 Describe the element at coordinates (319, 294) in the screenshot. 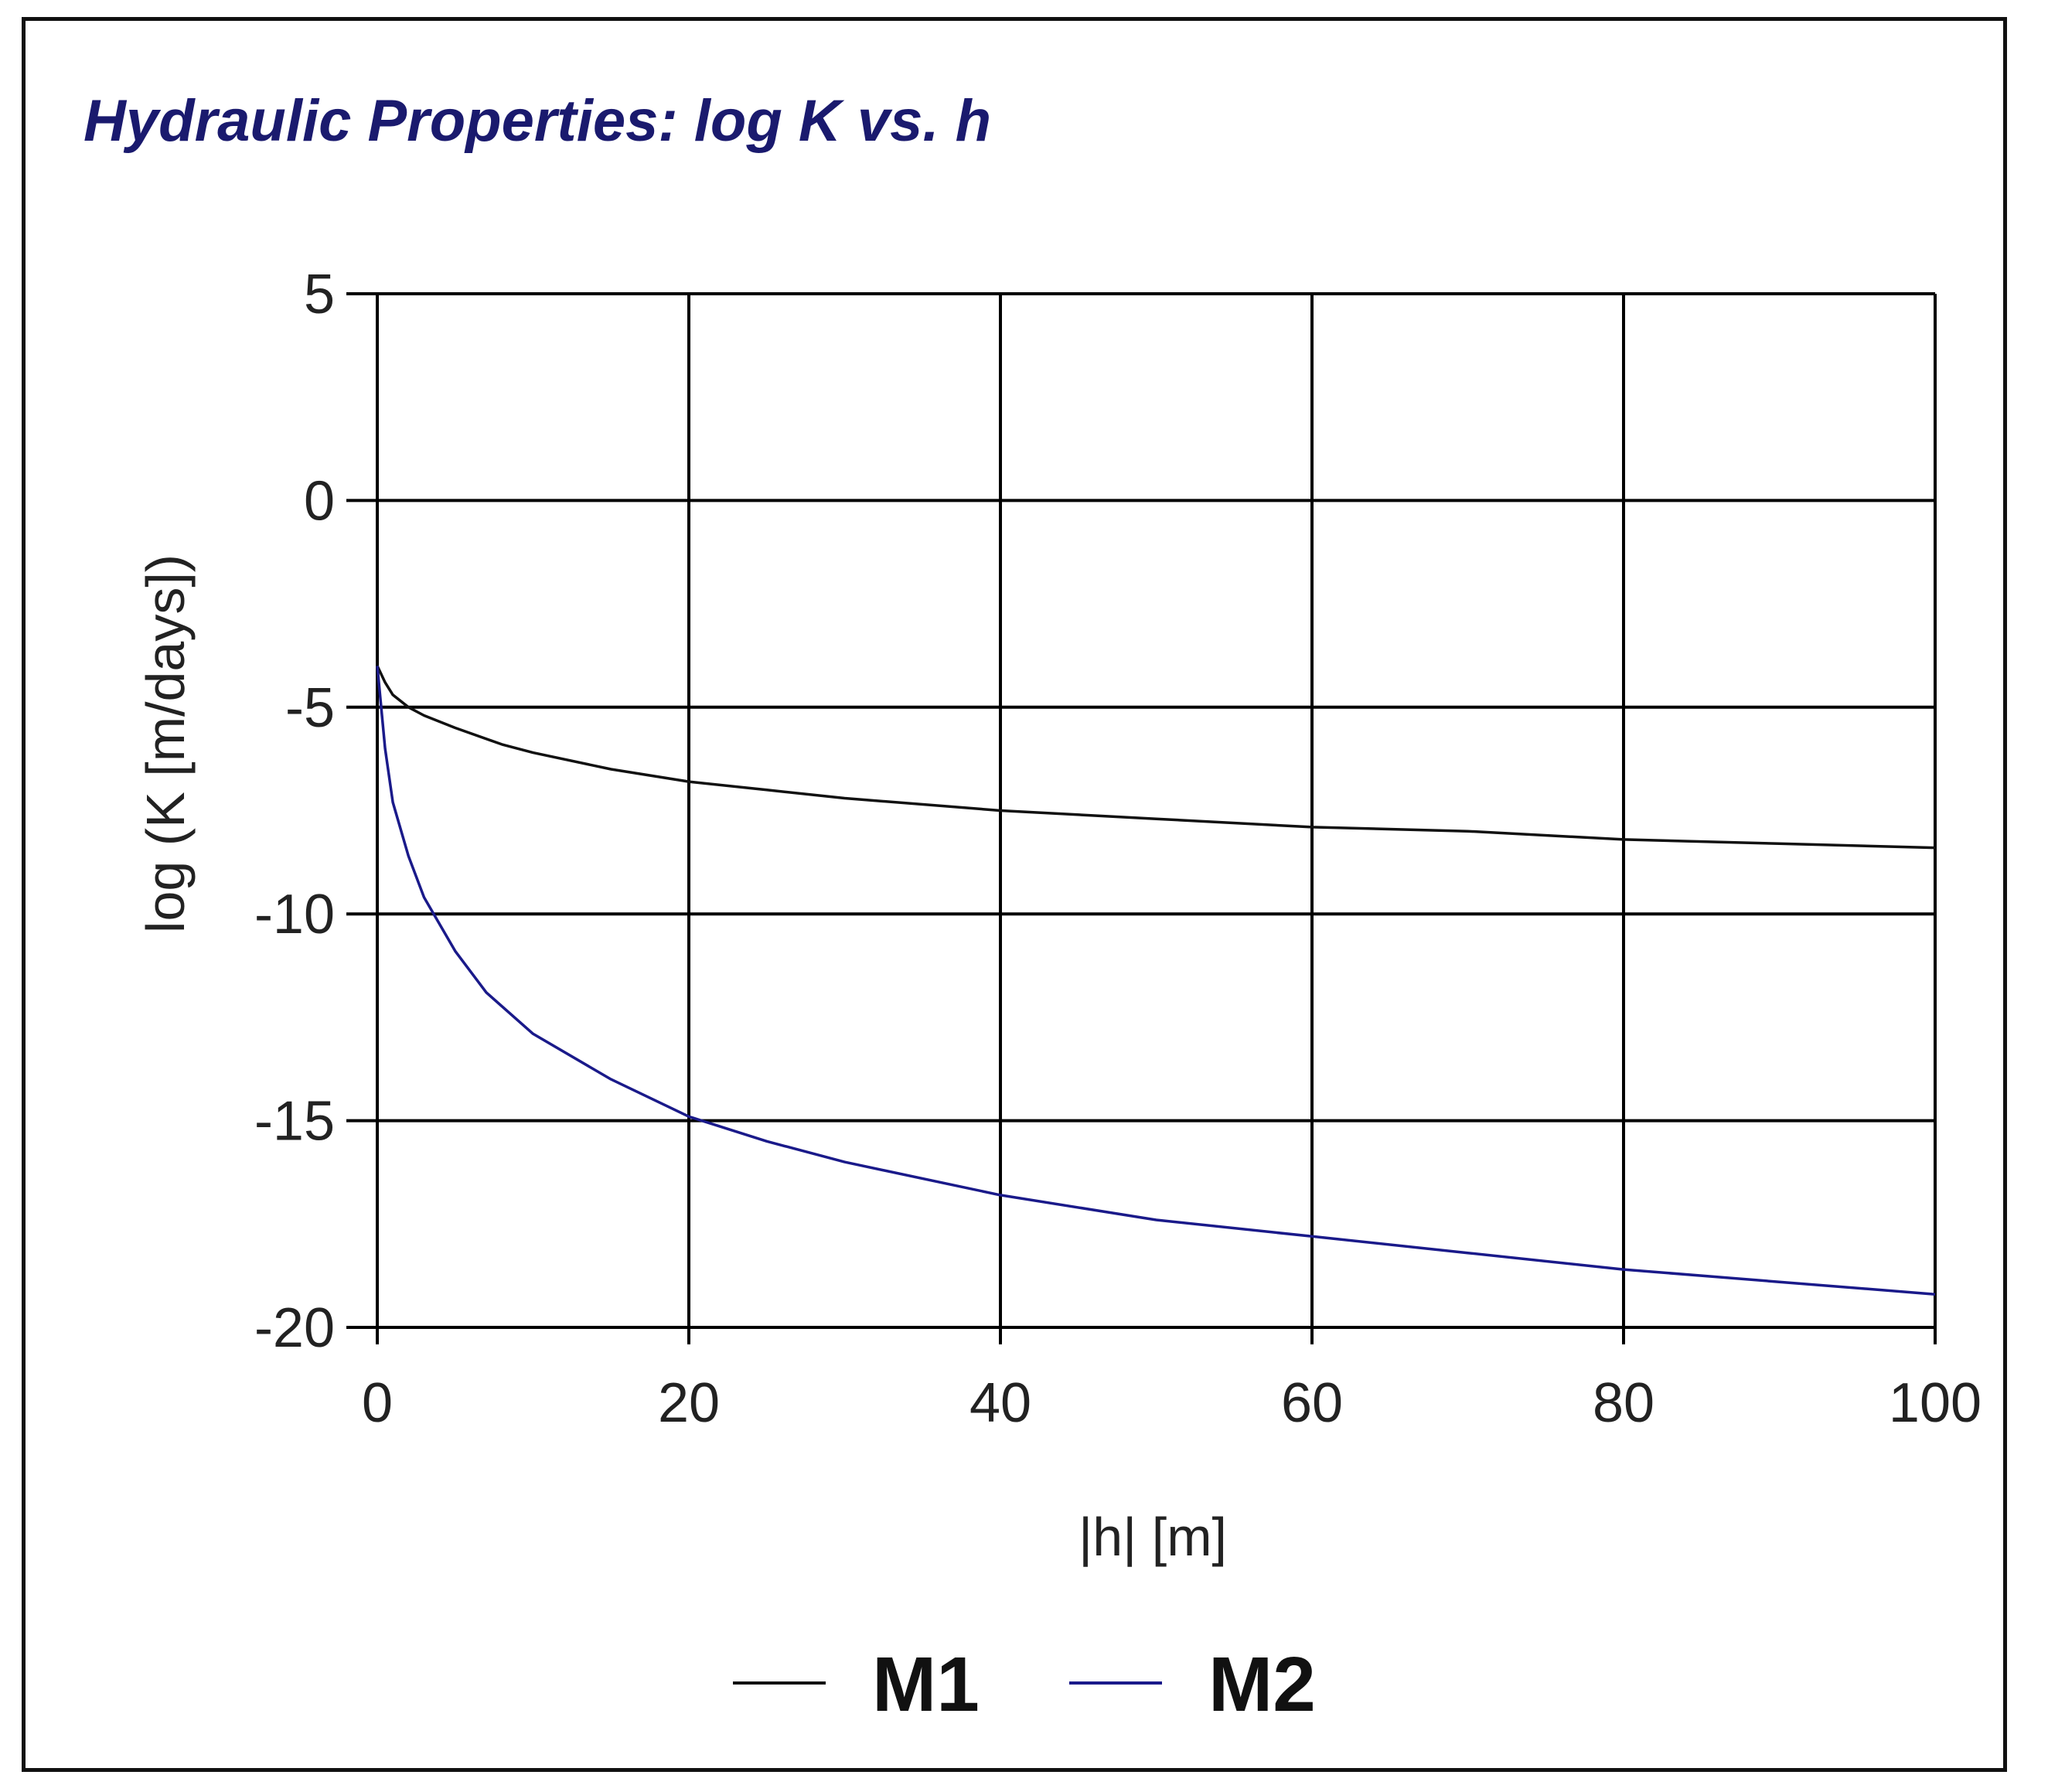

I see `y-tick-label: 5` at that location.